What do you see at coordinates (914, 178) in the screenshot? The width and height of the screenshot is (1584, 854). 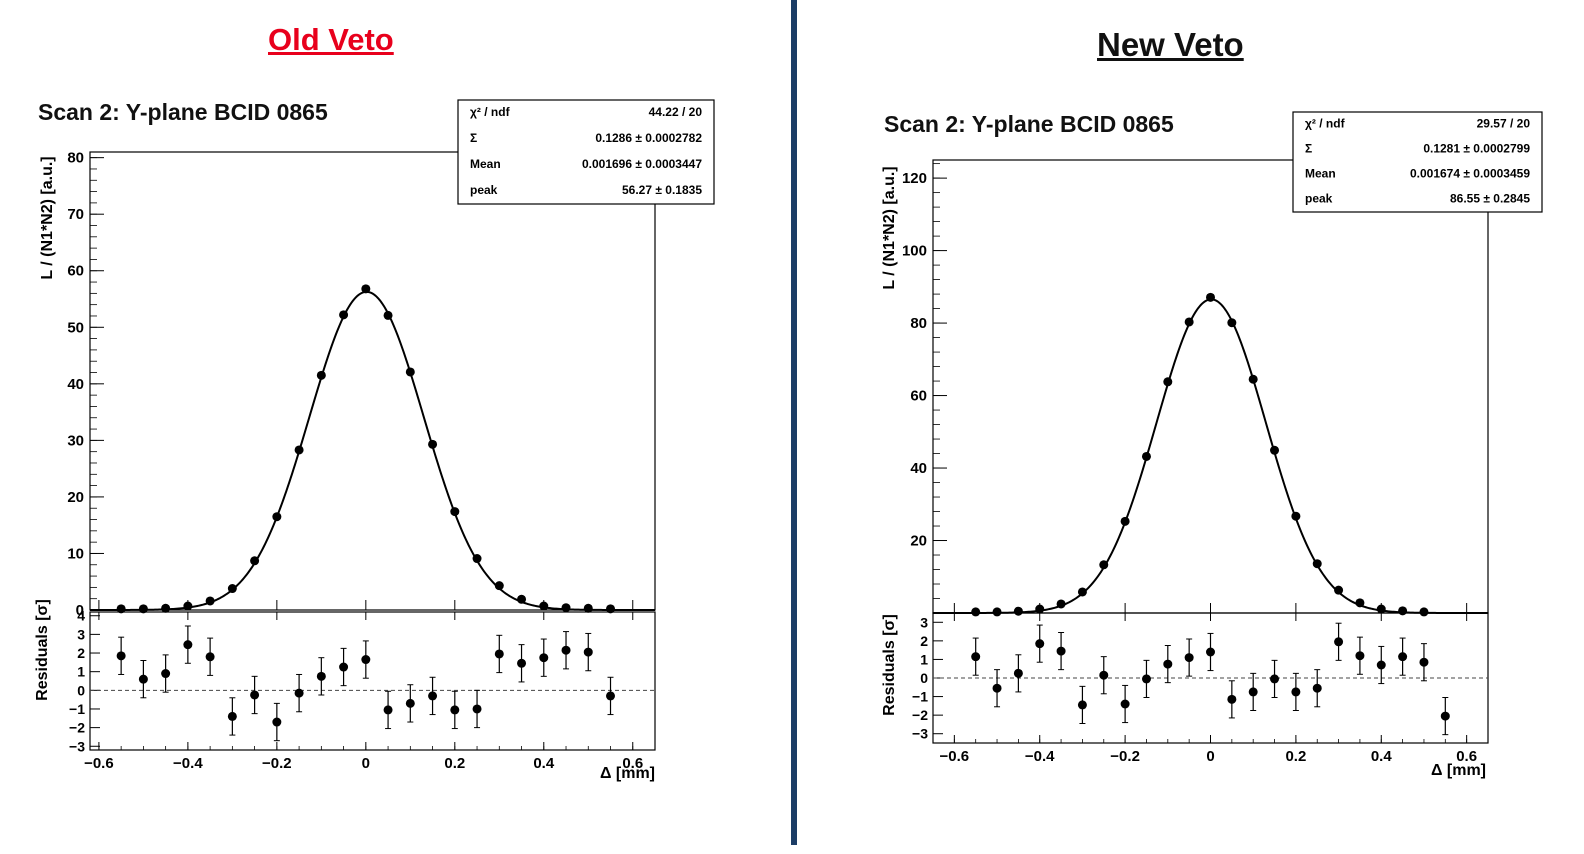 I see `y-tick-label: 120` at bounding box center [914, 178].